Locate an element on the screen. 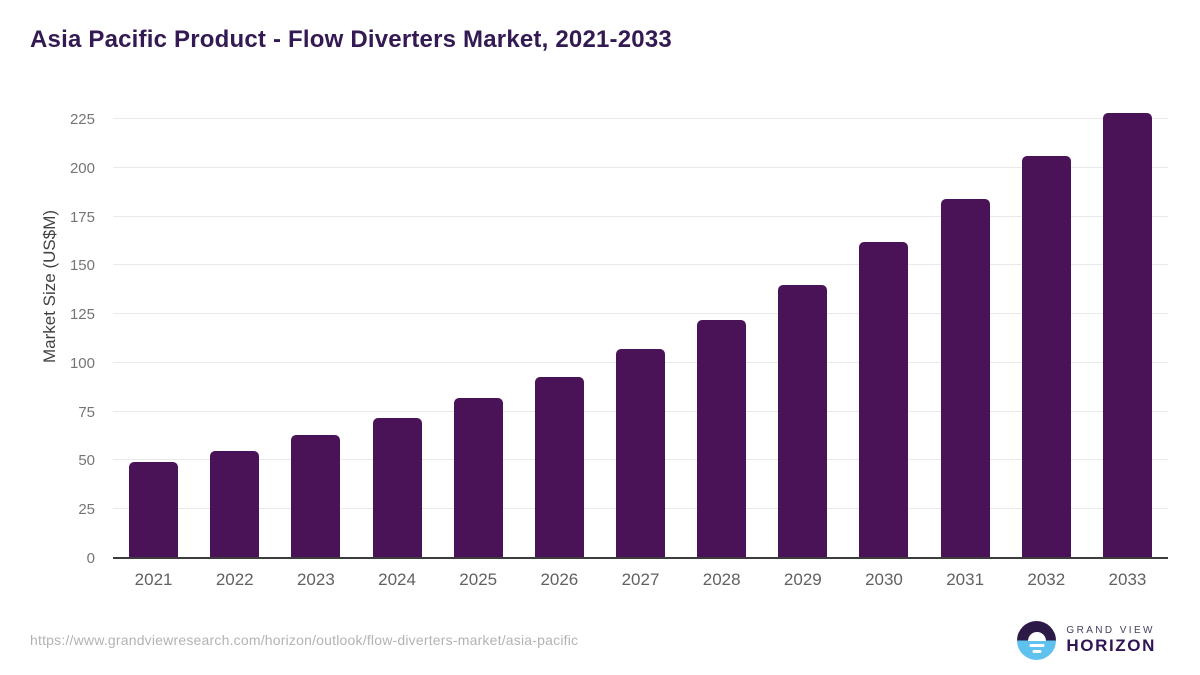 This screenshot has height=675, width=1200. bar-2023 is located at coordinates (316, 496).